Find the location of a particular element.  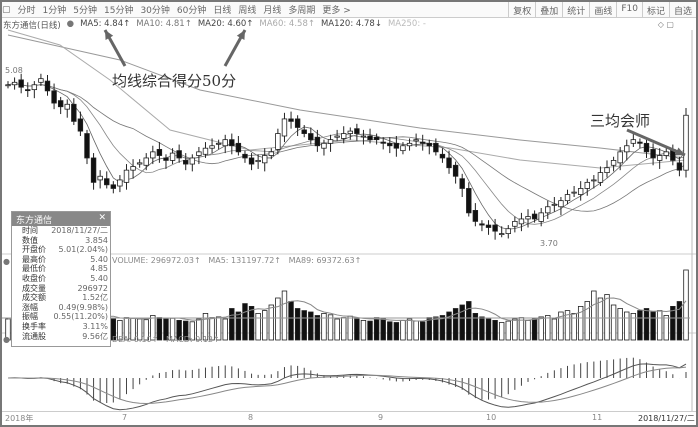

watchlist-button: 自选 is located at coordinates (682, 10).